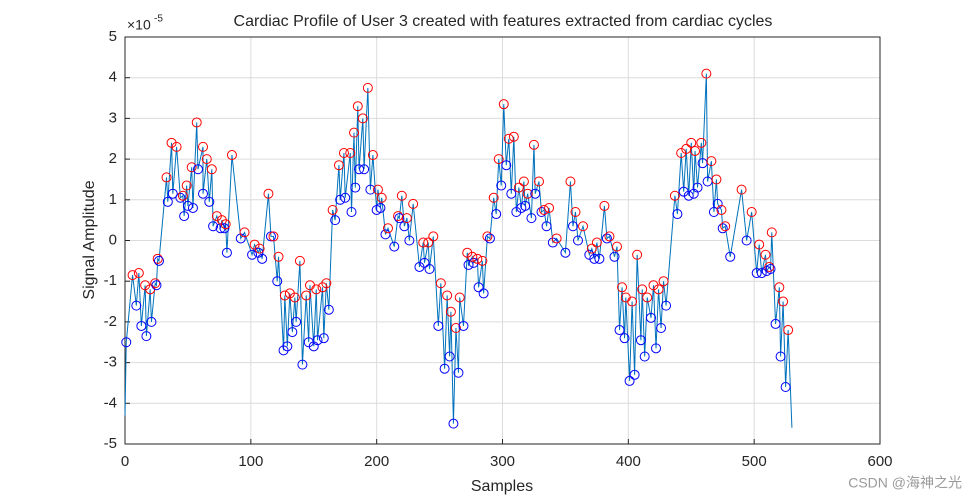 The image size is (973, 500). Describe the element at coordinates (754, 461) in the screenshot. I see `x-tick-label: 500` at that location.